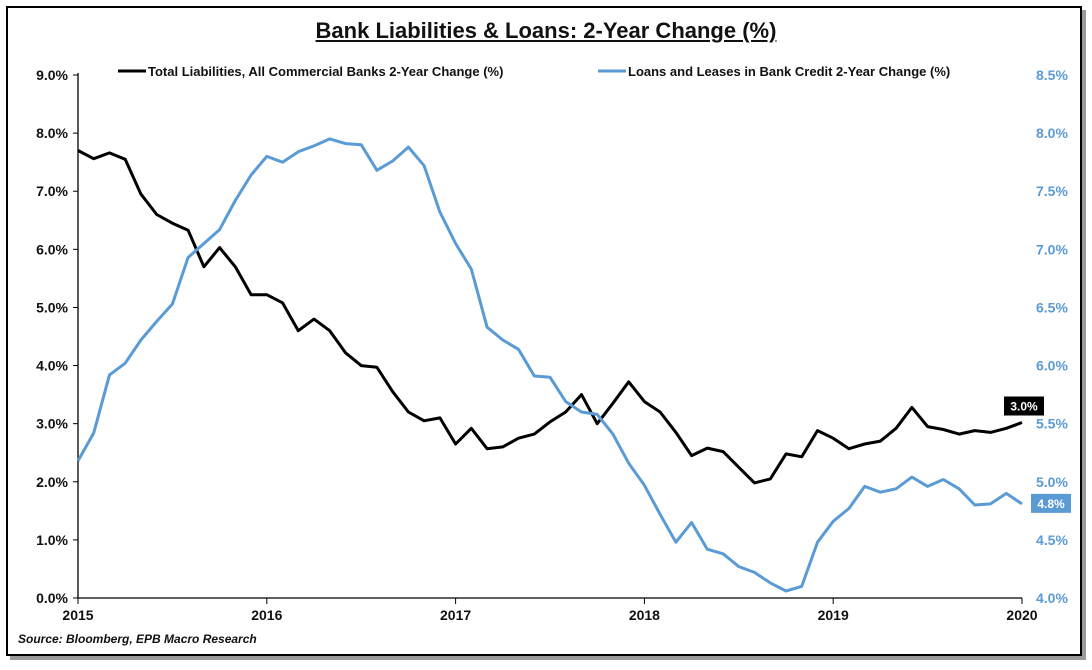 The width and height of the screenshot is (1092, 670). Describe the element at coordinates (1052, 133) in the screenshot. I see `y-right-tick-label: 8.0%` at that location.